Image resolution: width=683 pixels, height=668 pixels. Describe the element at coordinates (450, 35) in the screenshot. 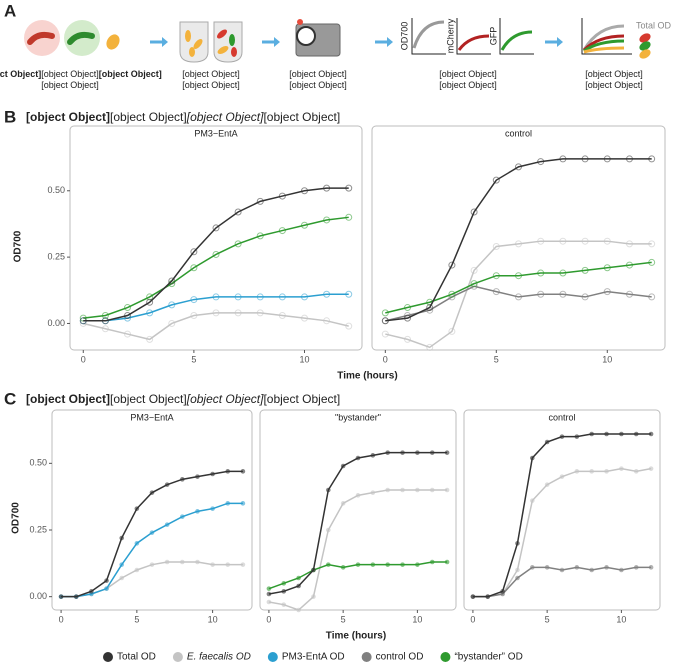

I see `mini-plot-label: mCherry` at that location.